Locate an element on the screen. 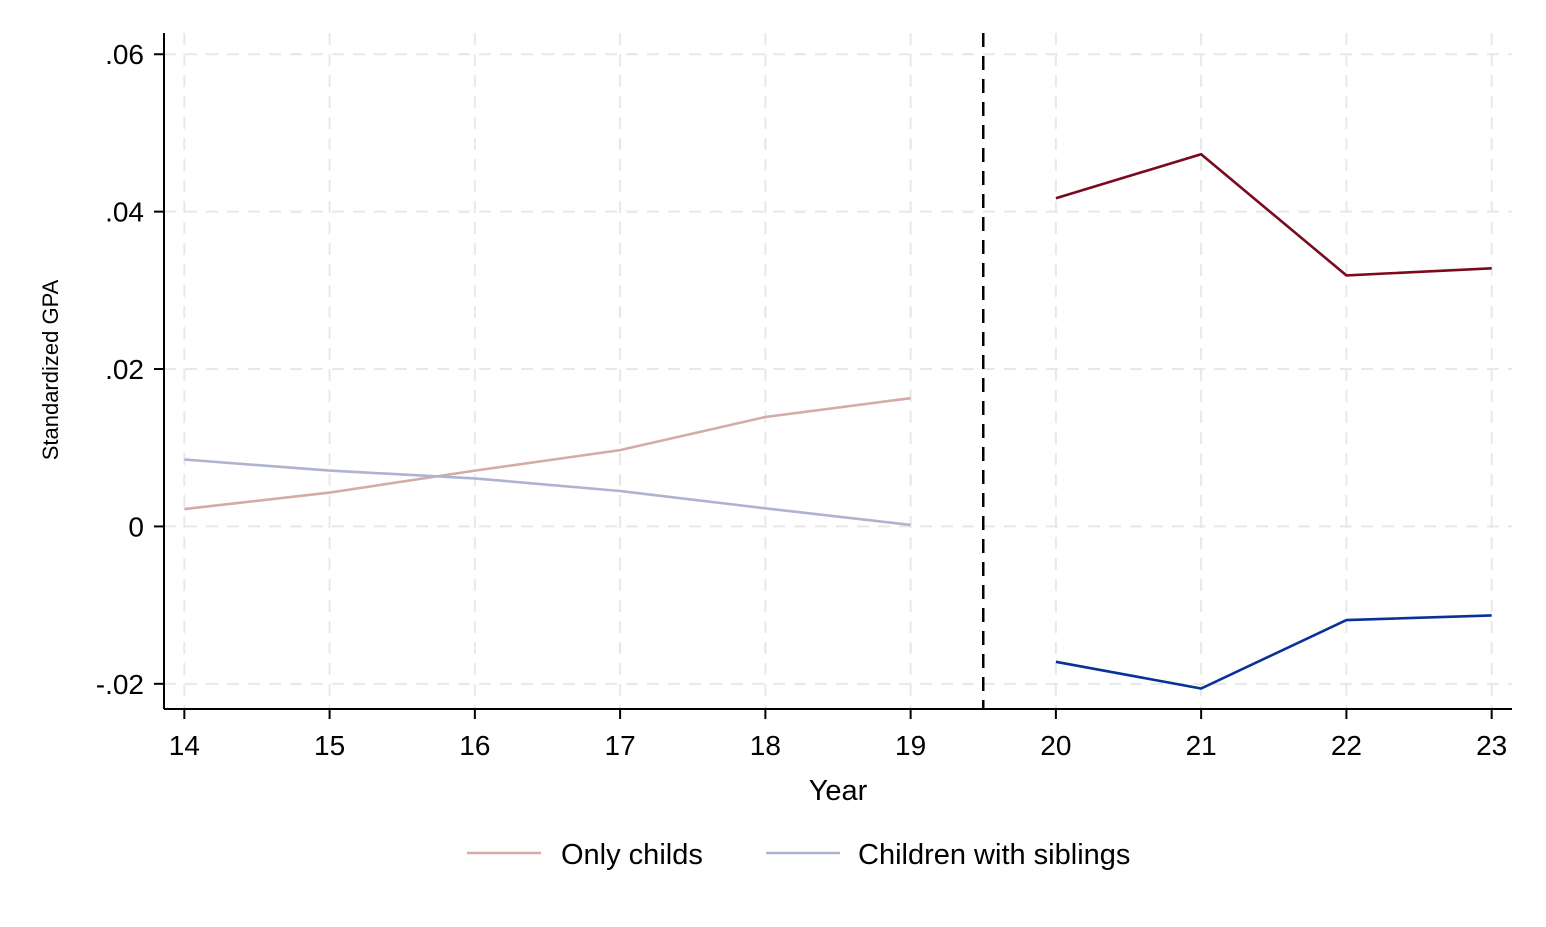 This screenshot has width=1546, height=927. legend-label-only-childs: Only childs is located at coordinates (632, 855).